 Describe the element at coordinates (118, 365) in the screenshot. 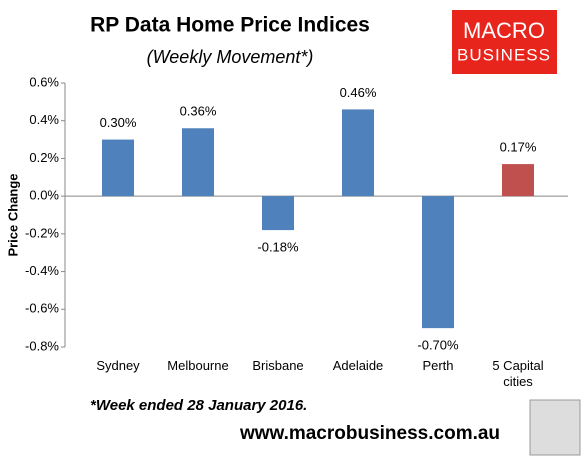

I see `x-tick-label: Sydney` at that location.